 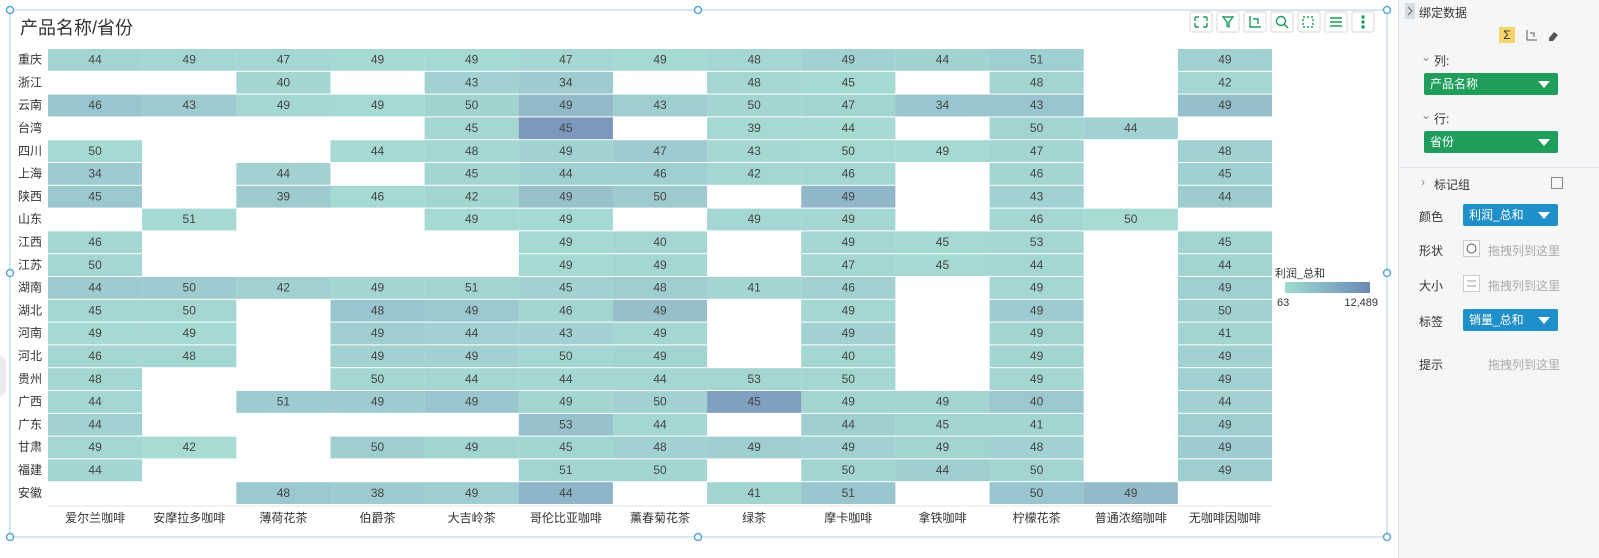 I want to click on filter-button, so click(x=1228, y=22).